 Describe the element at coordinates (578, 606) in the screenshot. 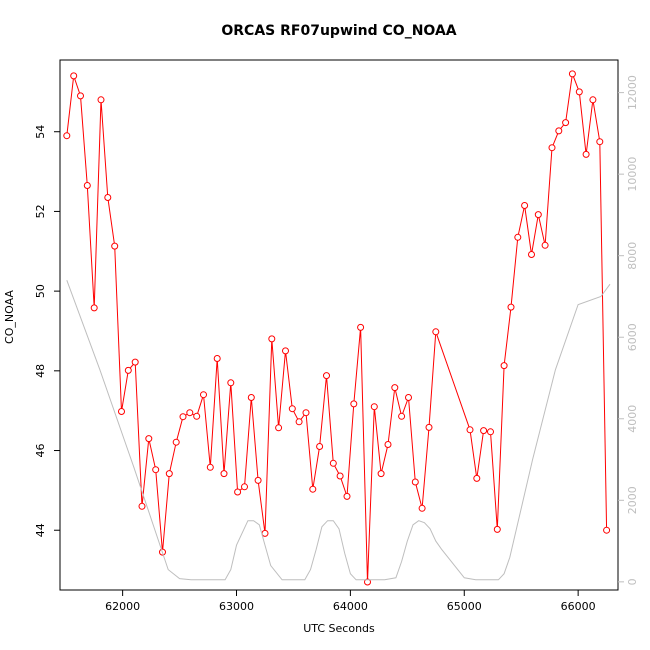

I see `x-tick-label: 66000` at that location.